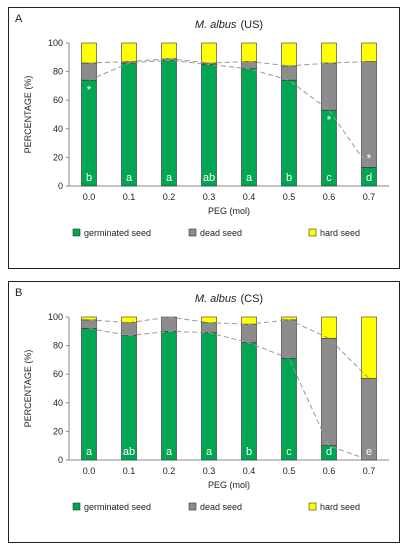 This screenshot has height=550, width=408. I want to click on significance-letter: e, so click(369, 452).